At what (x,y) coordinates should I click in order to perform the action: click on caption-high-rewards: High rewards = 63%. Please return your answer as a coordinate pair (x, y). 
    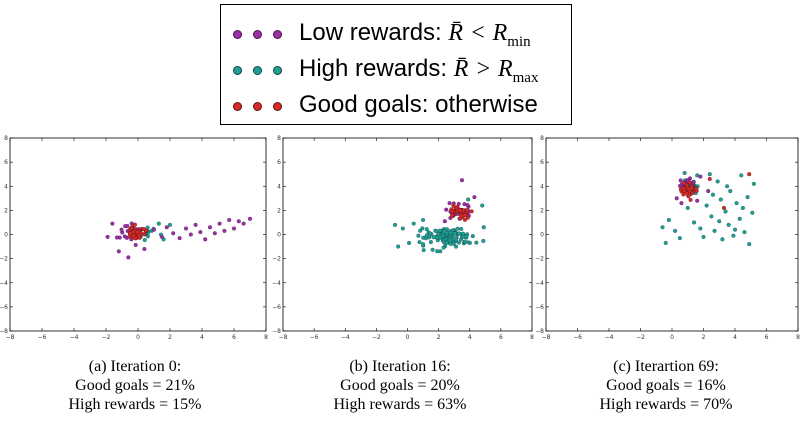
    Looking at the image, I should click on (400, 404).